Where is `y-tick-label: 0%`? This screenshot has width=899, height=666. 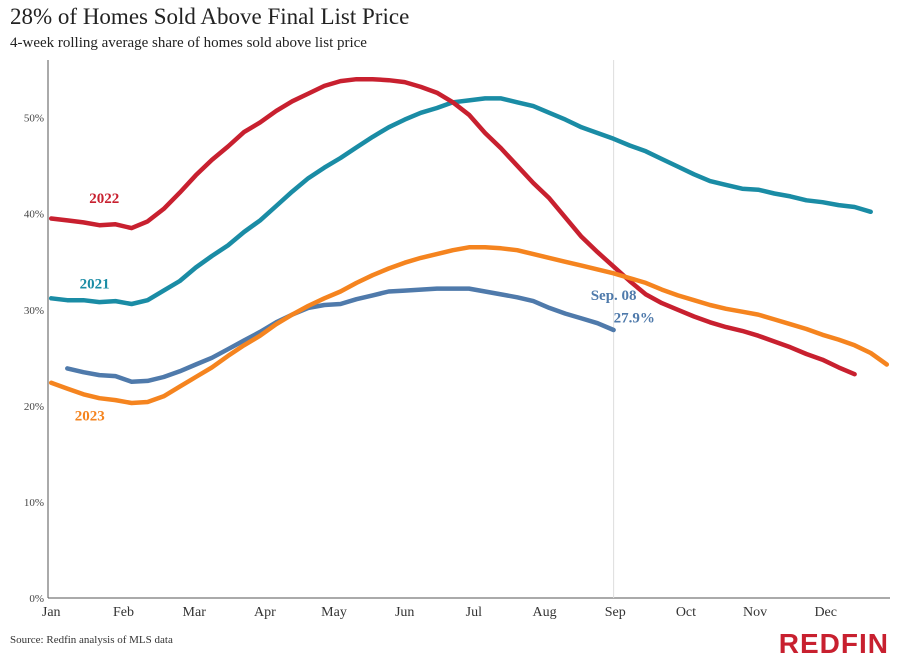 y-tick-label: 0% is located at coordinates (36, 599).